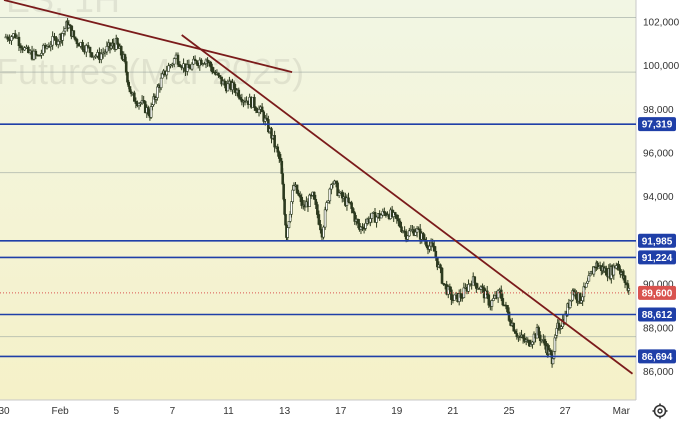 This screenshot has height=422, width=680. I want to click on time-tick-label: 17, so click(341, 411).